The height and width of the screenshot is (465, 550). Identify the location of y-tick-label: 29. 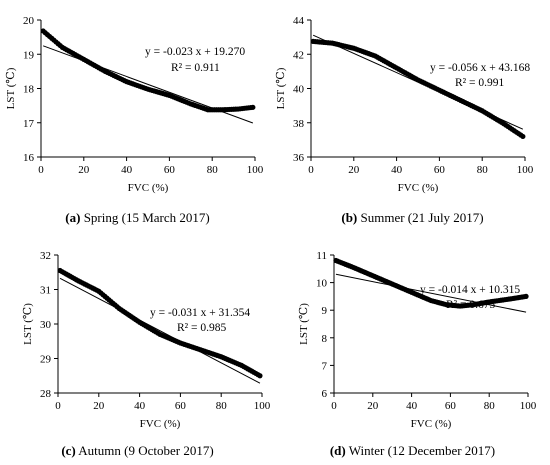
(46, 360).